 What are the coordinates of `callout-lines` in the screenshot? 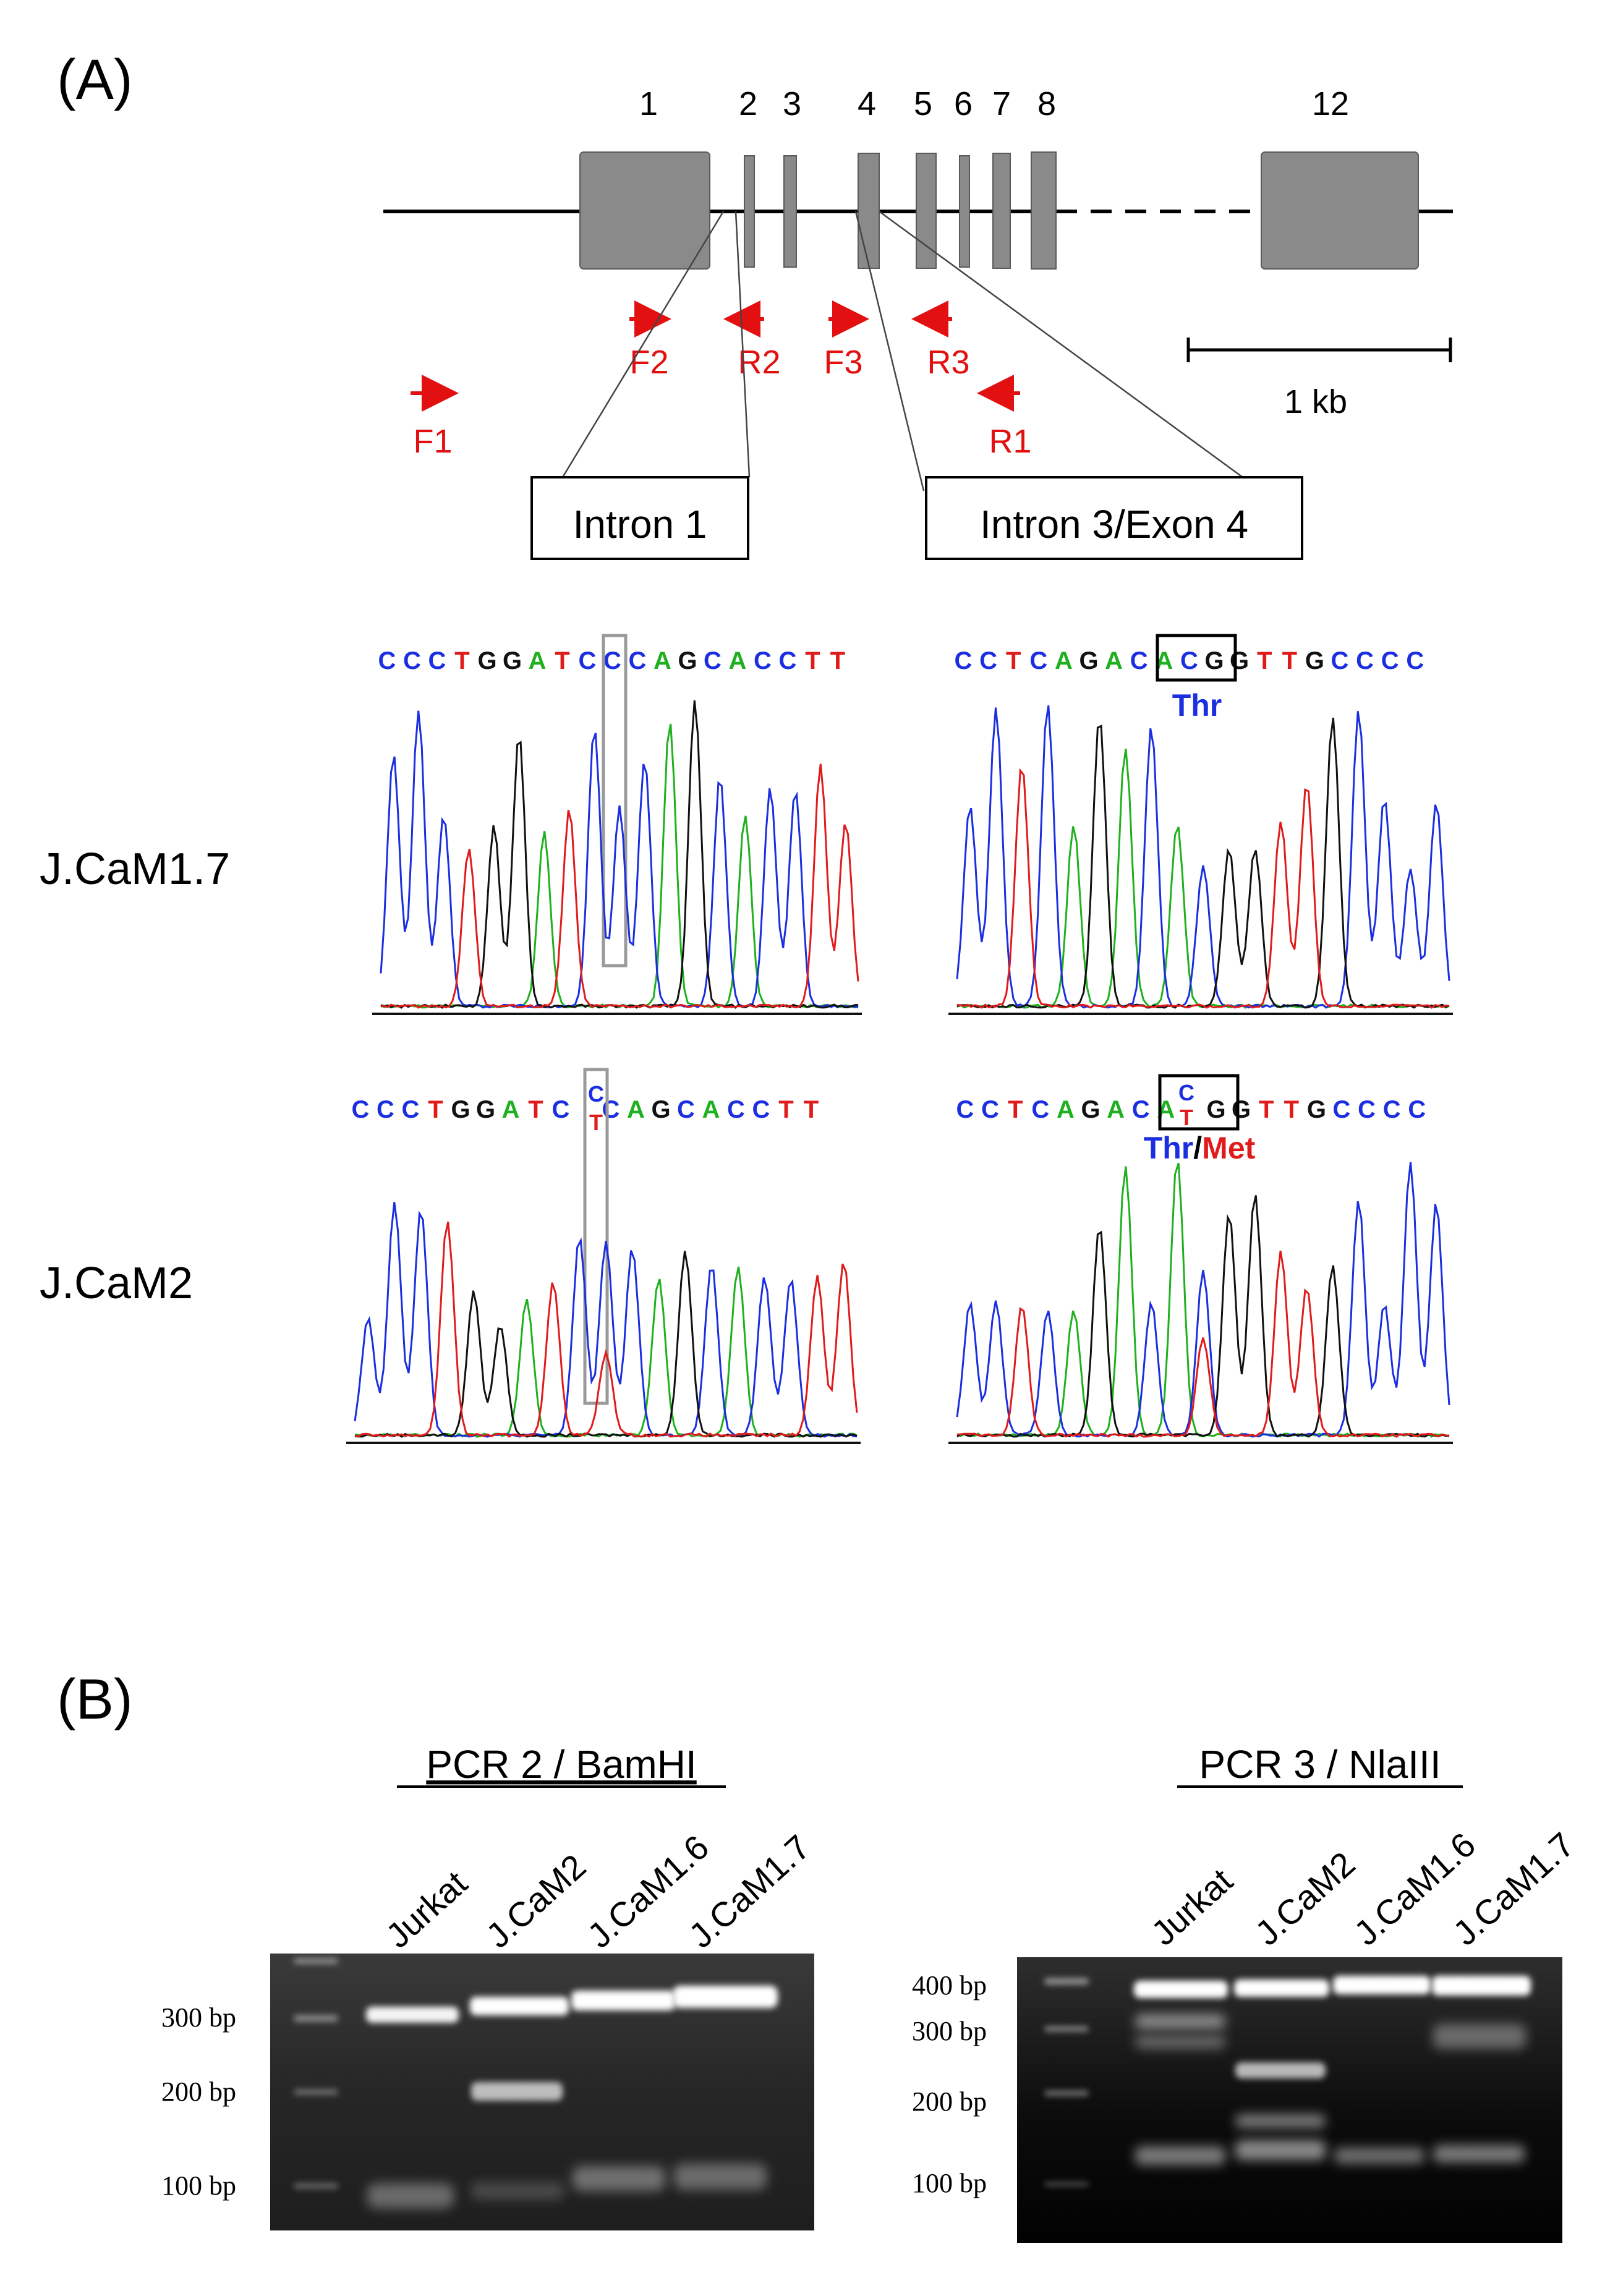 It's located at (902, 350).